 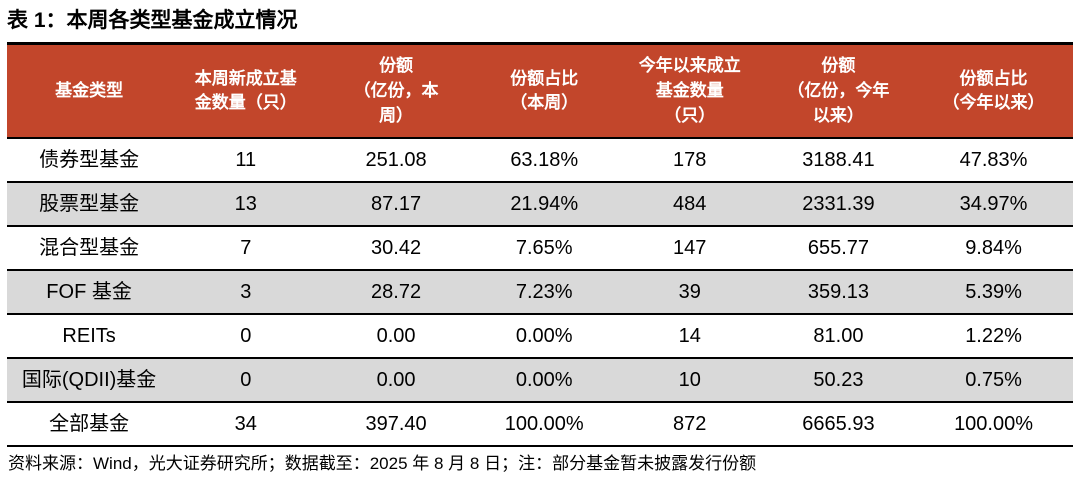 What do you see at coordinates (544, 205) in the screenshot?
I see `value-cell: 21.94%` at bounding box center [544, 205].